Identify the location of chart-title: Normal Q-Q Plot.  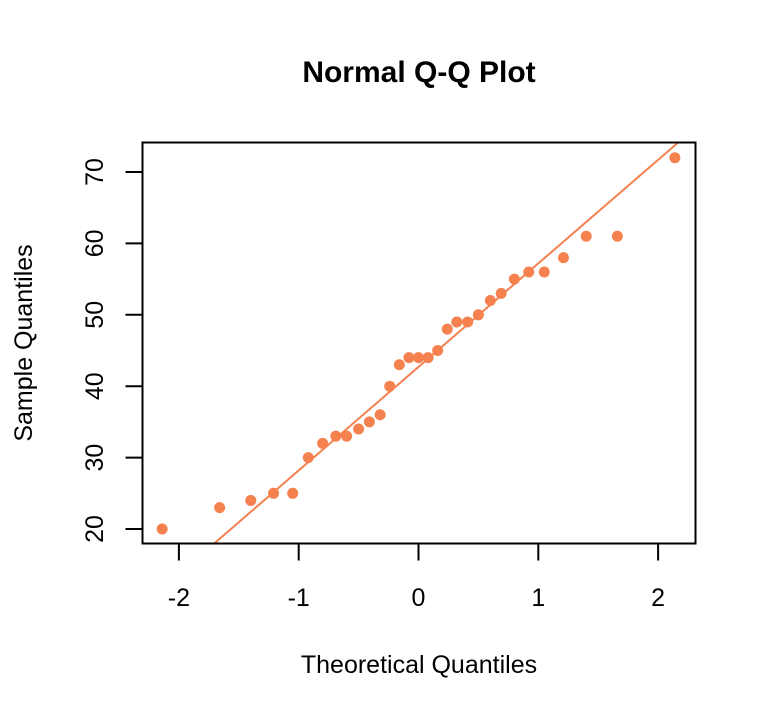
(418, 72).